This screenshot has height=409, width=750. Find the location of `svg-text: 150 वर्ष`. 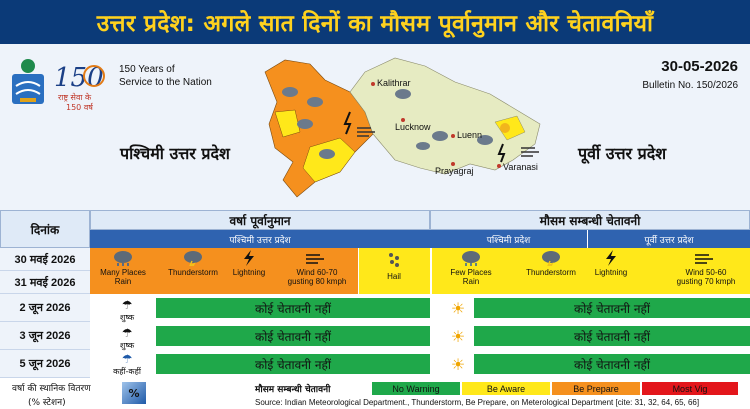

svg-text: 150 वर्ष is located at coordinates (80, 107).